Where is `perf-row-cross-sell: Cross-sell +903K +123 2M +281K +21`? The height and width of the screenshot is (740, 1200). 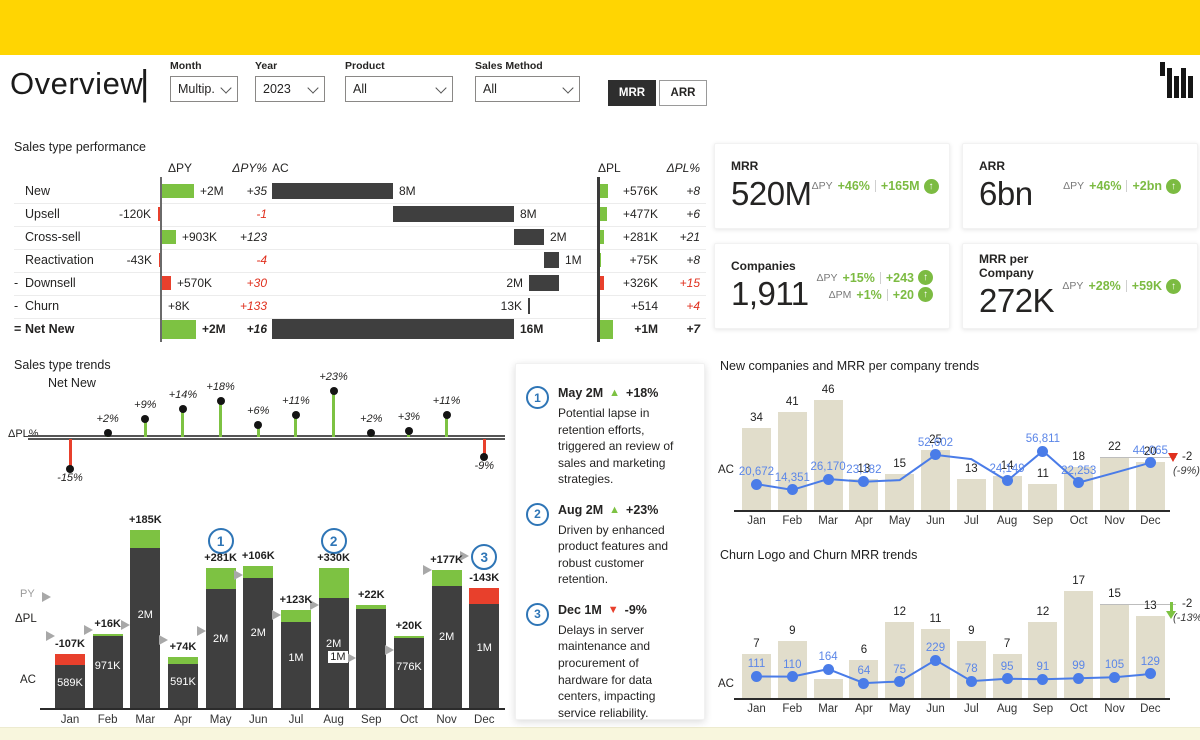
perf-row-cross-sell: Cross-sell +903K +123 2M +281K +21 is located at coordinates (360, 238).